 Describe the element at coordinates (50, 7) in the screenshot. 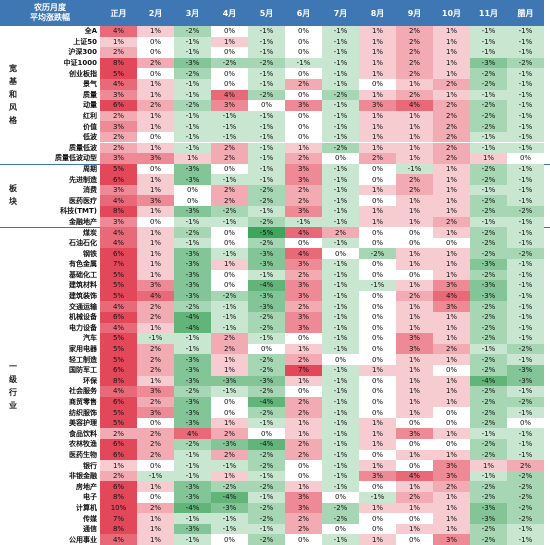

I see `corner-title: 农历月度` at that location.